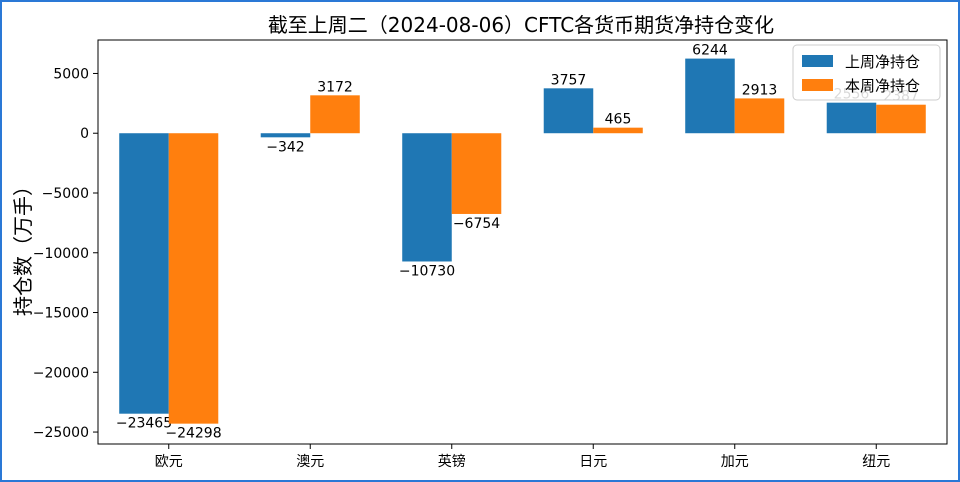  I want to click on x-tick-label: 英镑, so click(452, 461).